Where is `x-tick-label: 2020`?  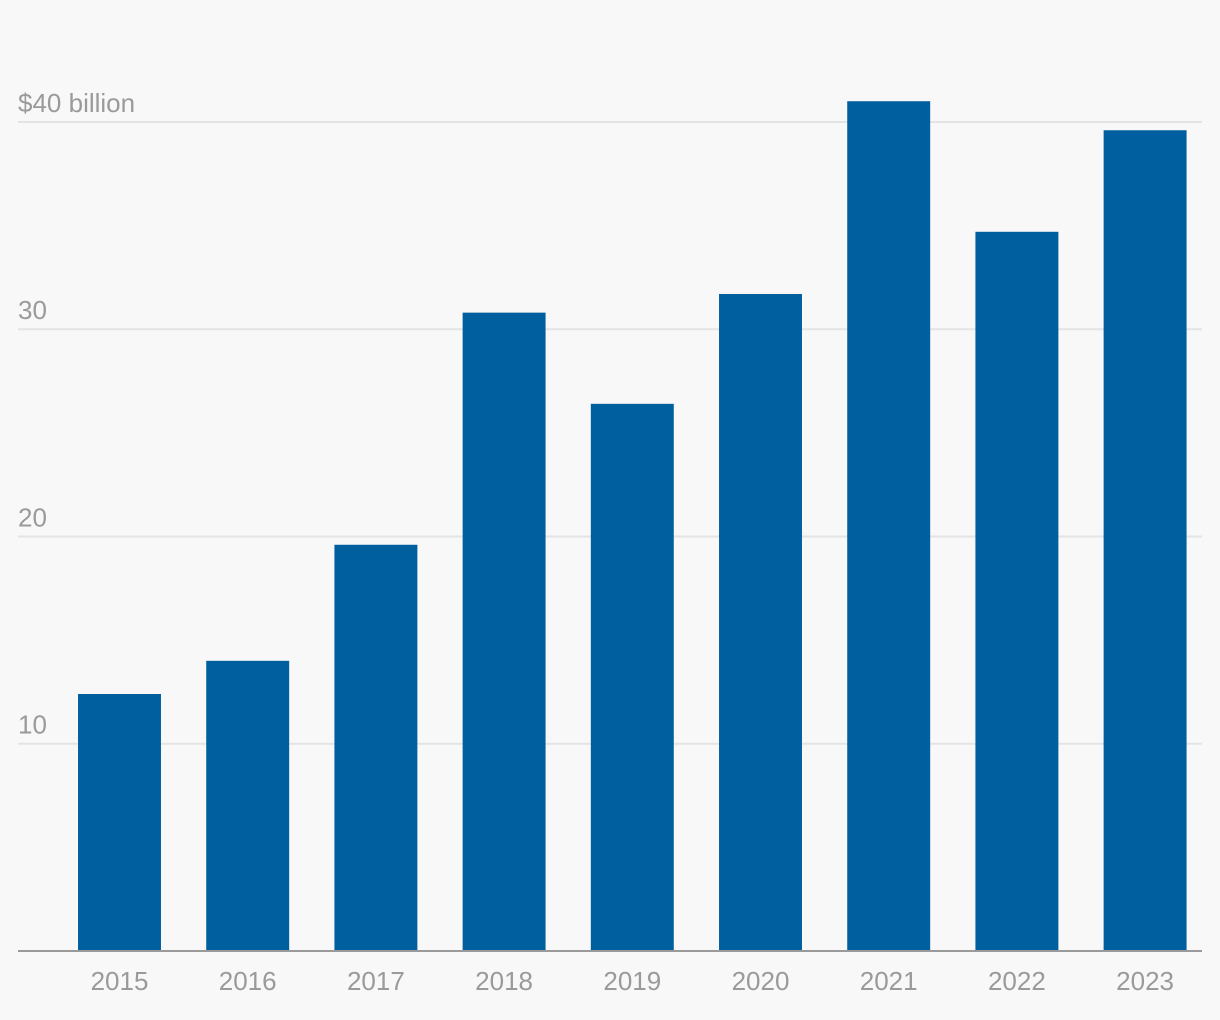
x-tick-label: 2020 is located at coordinates (761, 981).